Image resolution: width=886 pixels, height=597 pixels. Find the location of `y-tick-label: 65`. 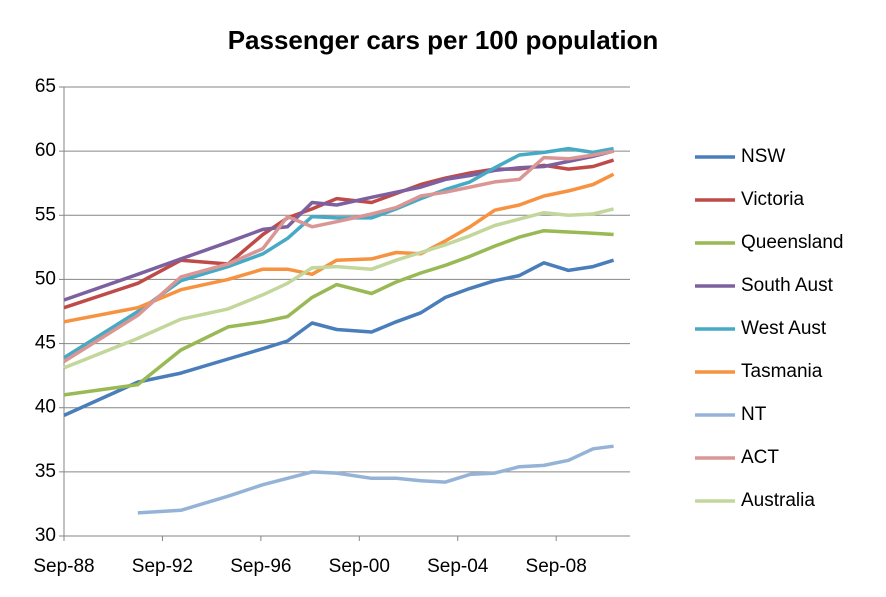

y-tick-label: 65 is located at coordinates (45, 86).